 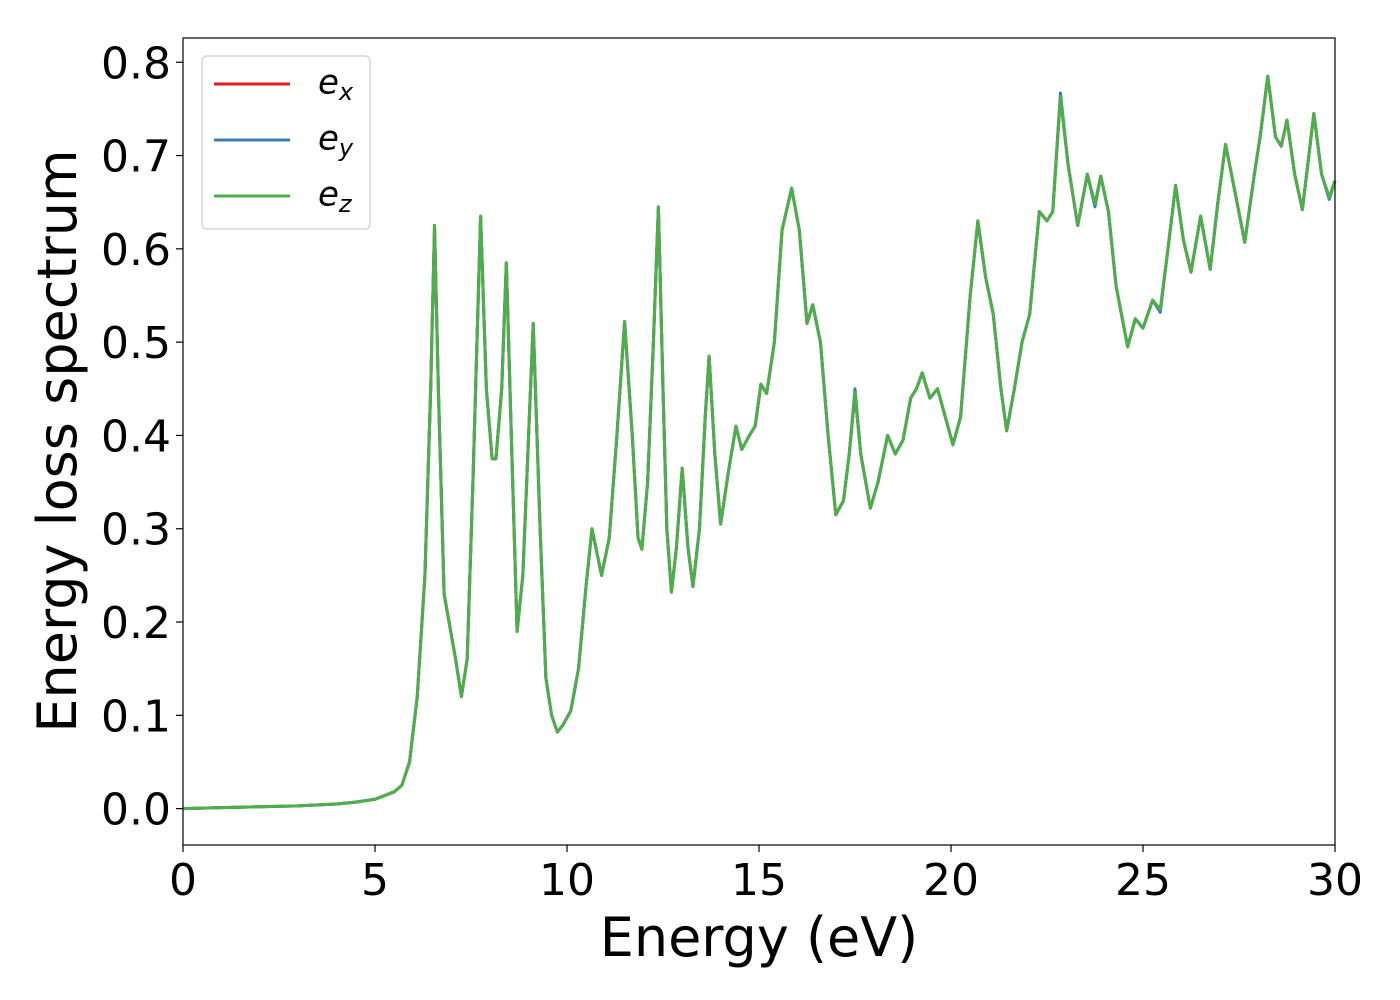 I want to click on x-tick-label: 10, so click(x=567, y=880).